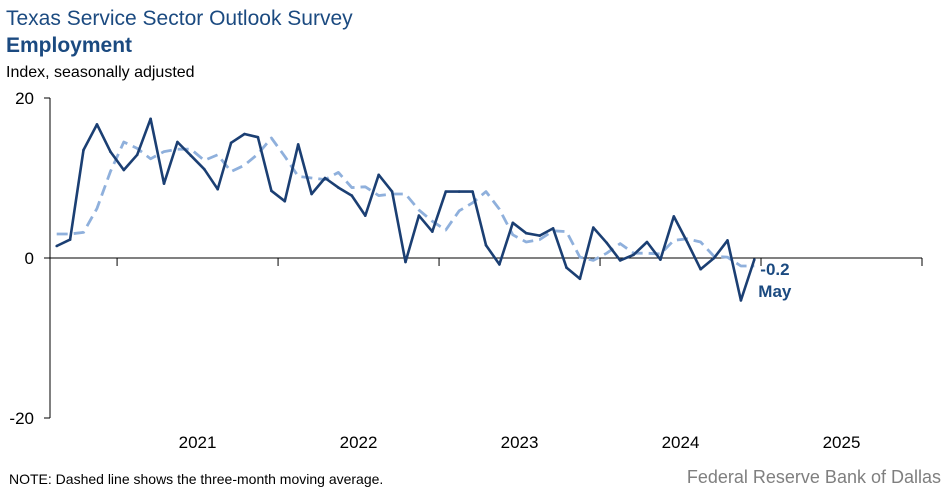  What do you see at coordinates (24, 98) in the screenshot?
I see `y-tick-label: 20` at bounding box center [24, 98].